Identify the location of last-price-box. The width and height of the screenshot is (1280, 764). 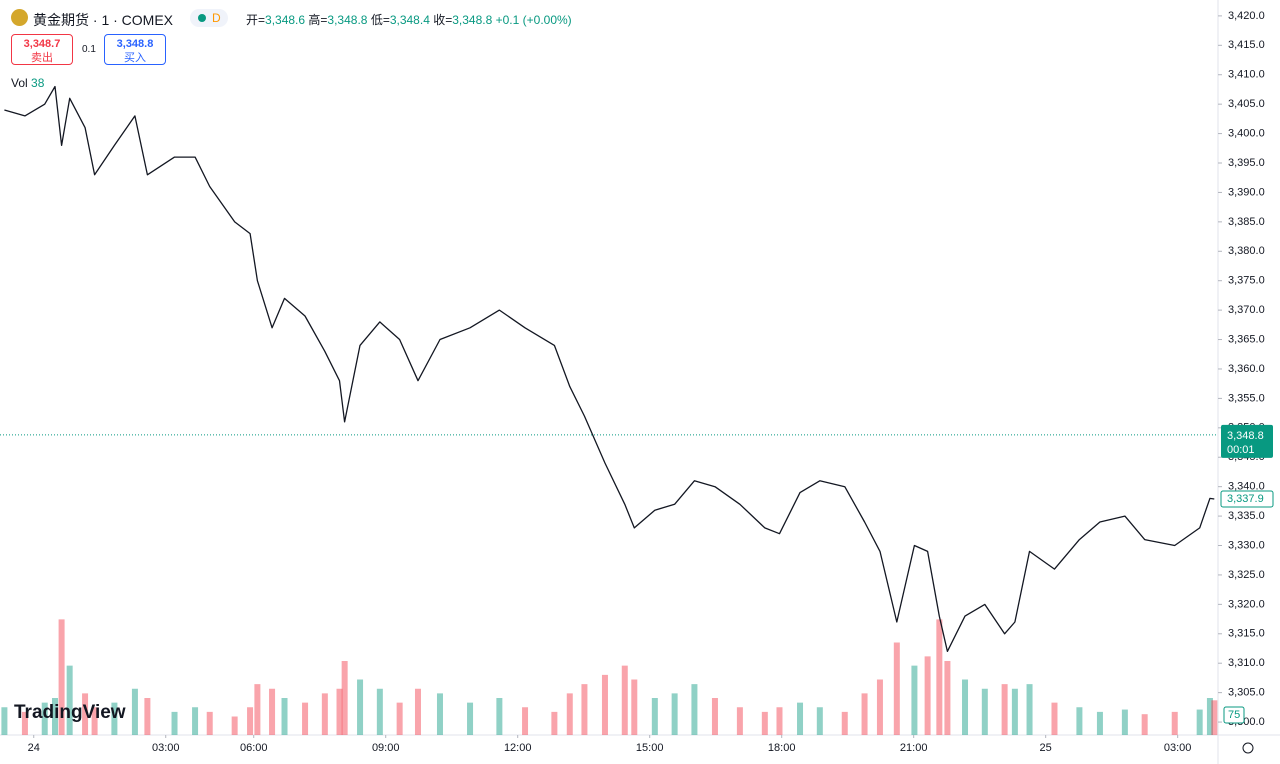
(1247, 499).